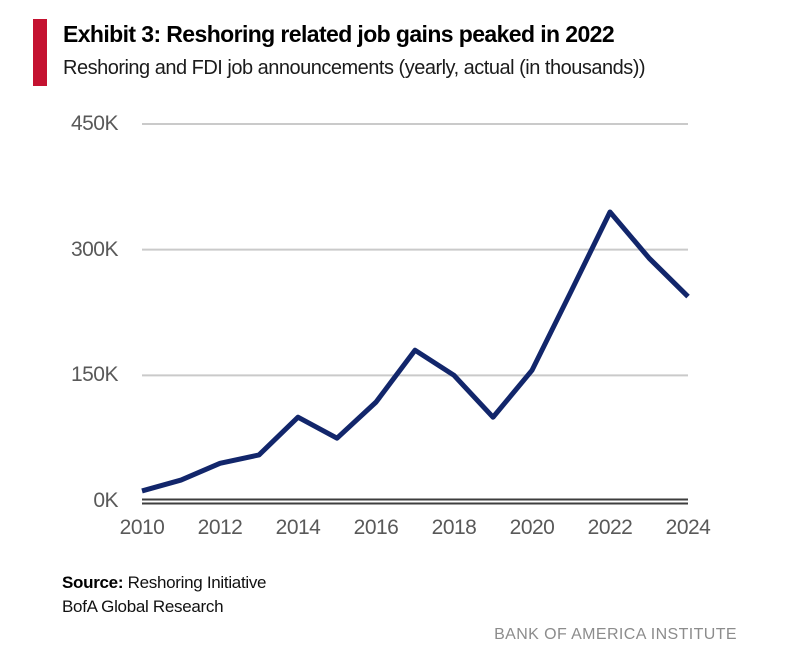  Describe the element at coordinates (142, 527) in the screenshot. I see `x-axis-tick-label: 2010` at that location.